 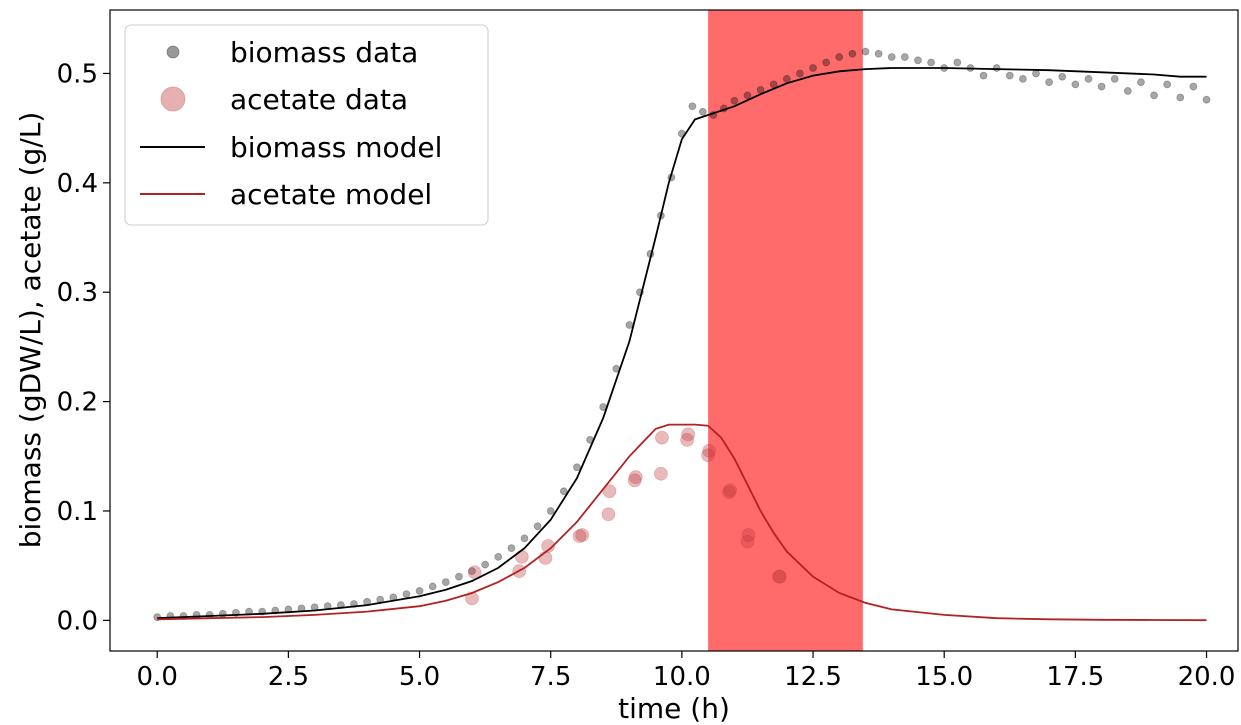 What do you see at coordinates (419, 677) in the screenshot?
I see `x-tick-label: 5.0` at bounding box center [419, 677].